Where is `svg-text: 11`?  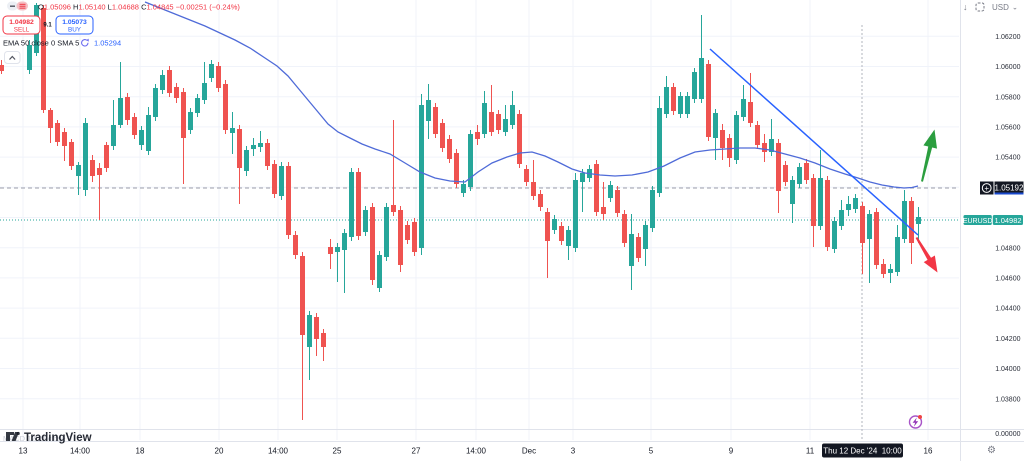
svg-text: 11 is located at coordinates (810, 451).